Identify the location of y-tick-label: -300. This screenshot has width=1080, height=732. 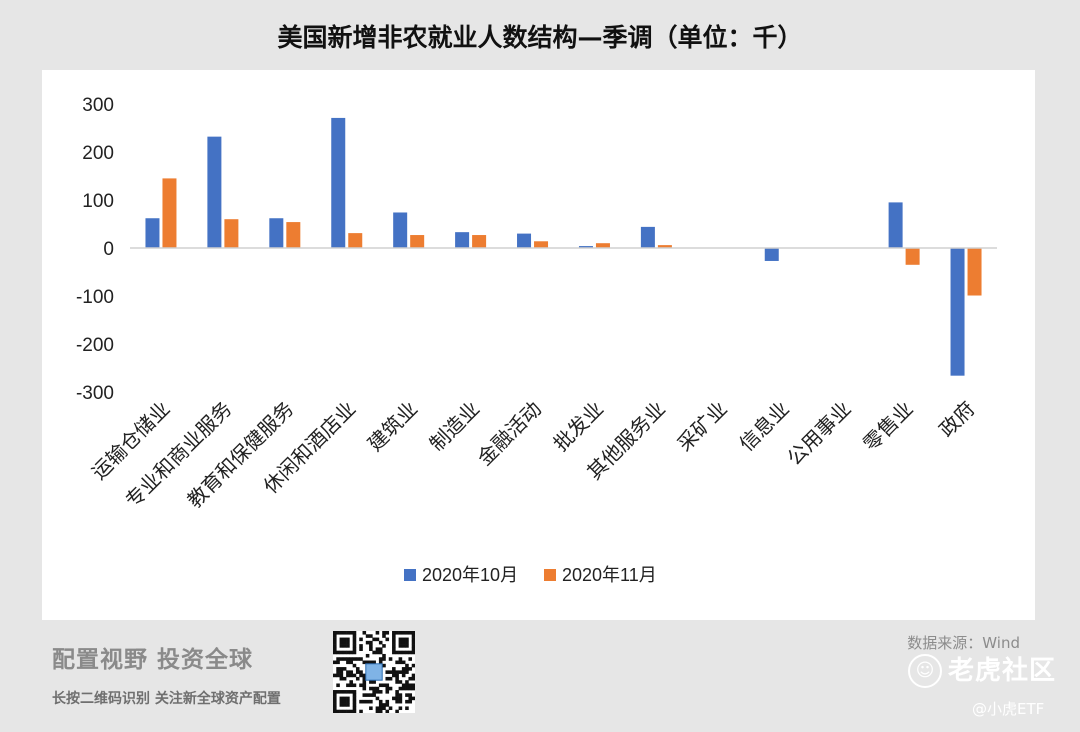
(95, 393).